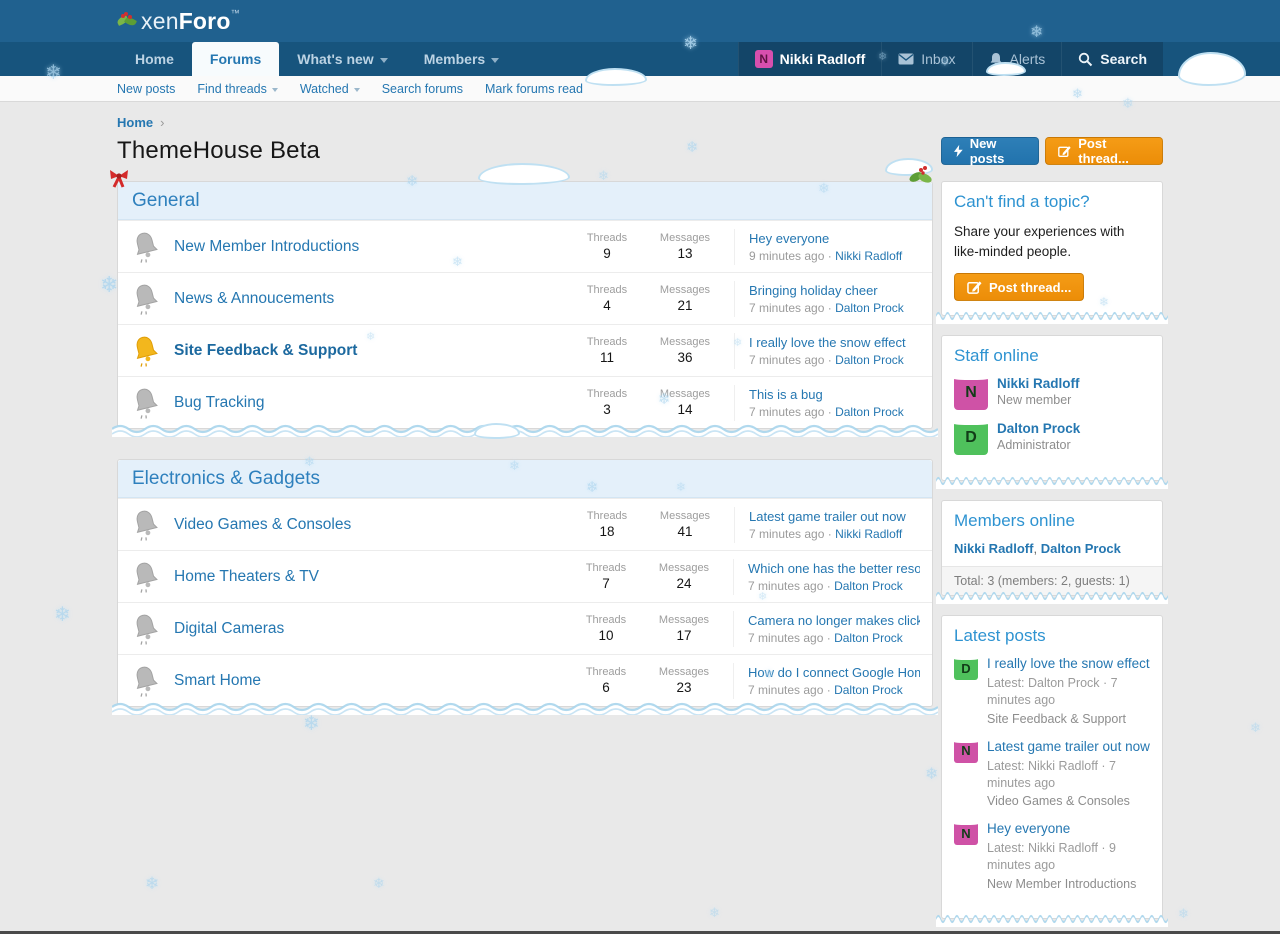 The image size is (1280, 934). Describe the element at coordinates (990, 151) in the screenshot. I see `new-posts-button: New posts` at that location.